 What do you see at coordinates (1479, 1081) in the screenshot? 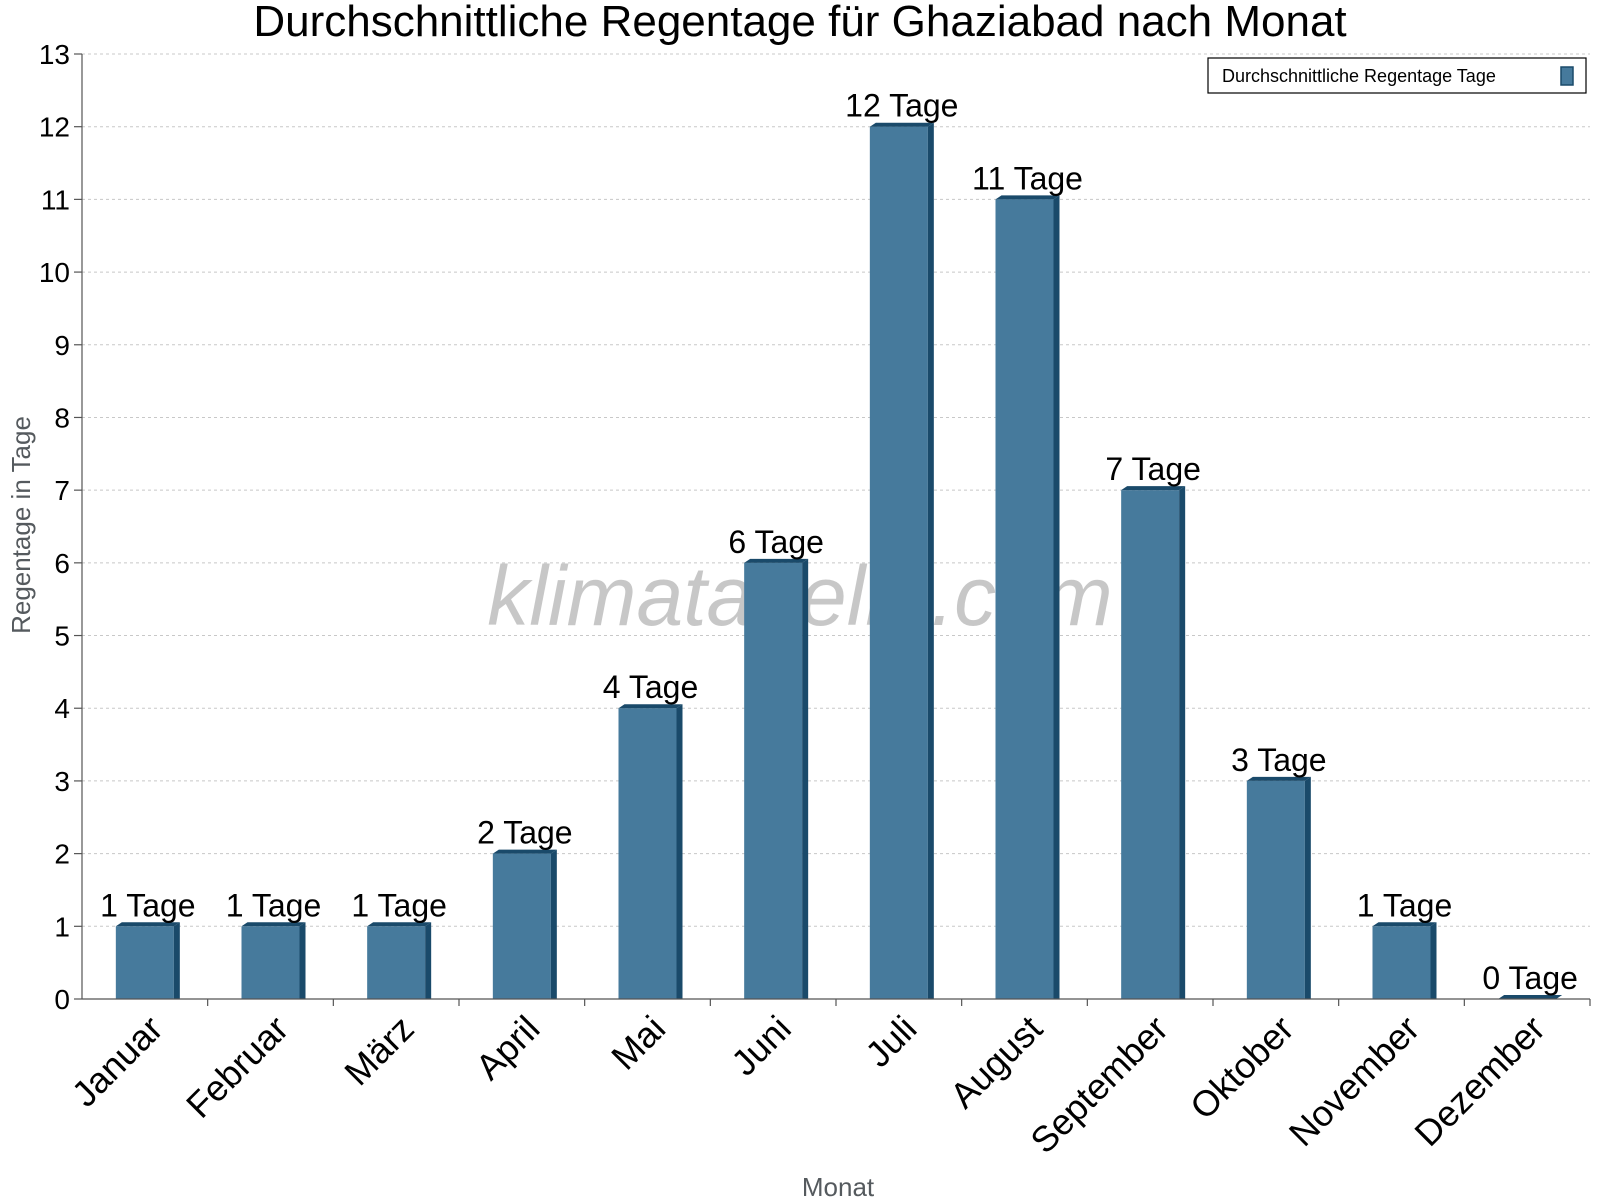
I see `x-tick-label: Dezember` at bounding box center [1479, 1081].